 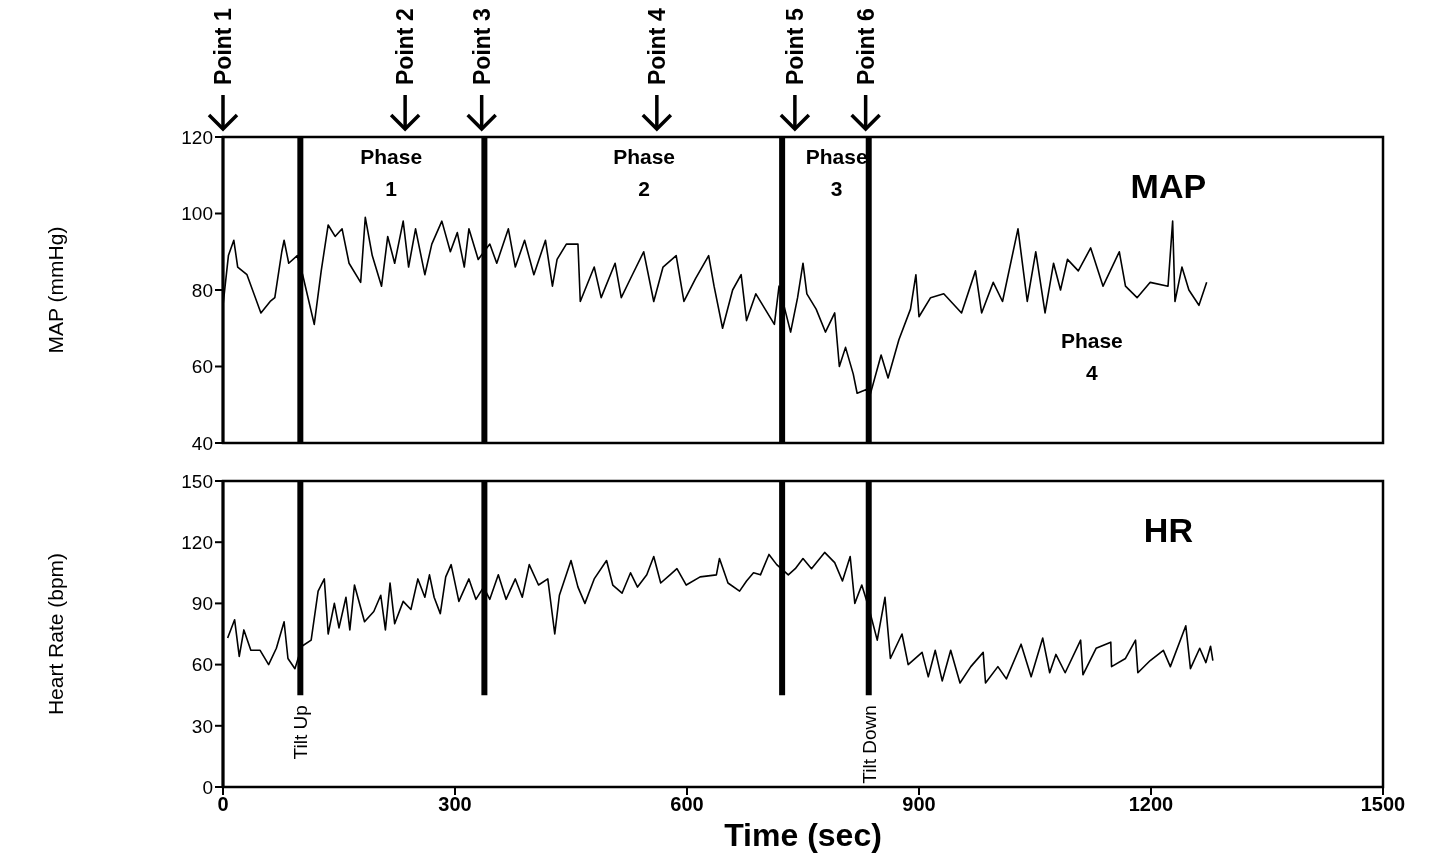 What do you see at coordinates (202, 604) in the screenshot?
I see `y-tick-label: 90` at bounding box center [202, 604].